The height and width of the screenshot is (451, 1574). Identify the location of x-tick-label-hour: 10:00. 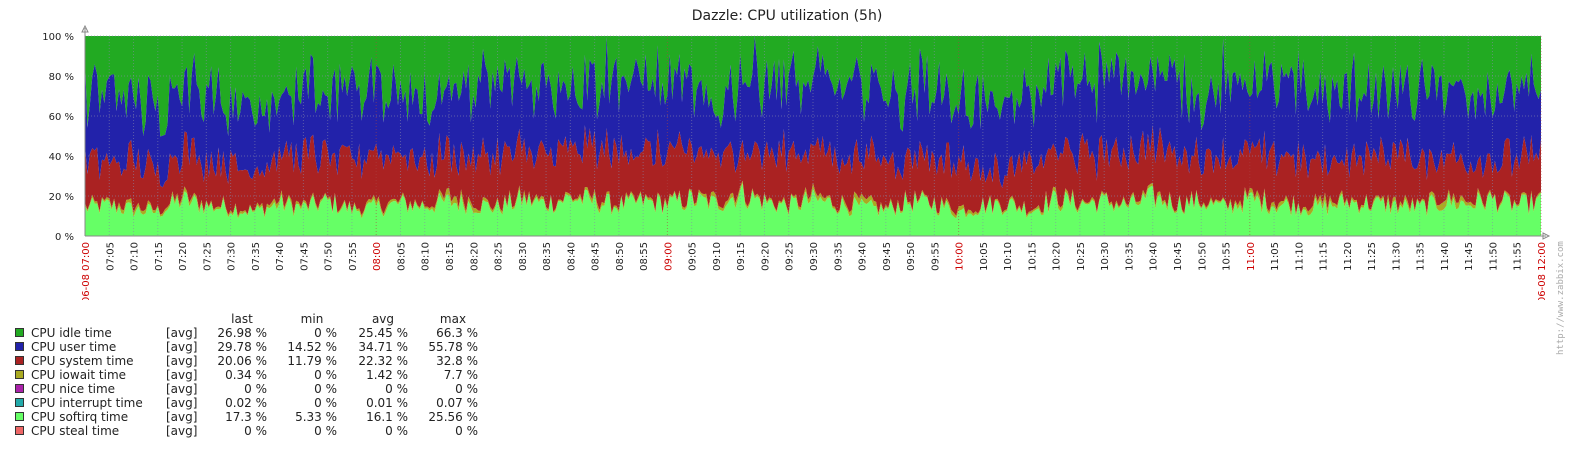
(960, 256).